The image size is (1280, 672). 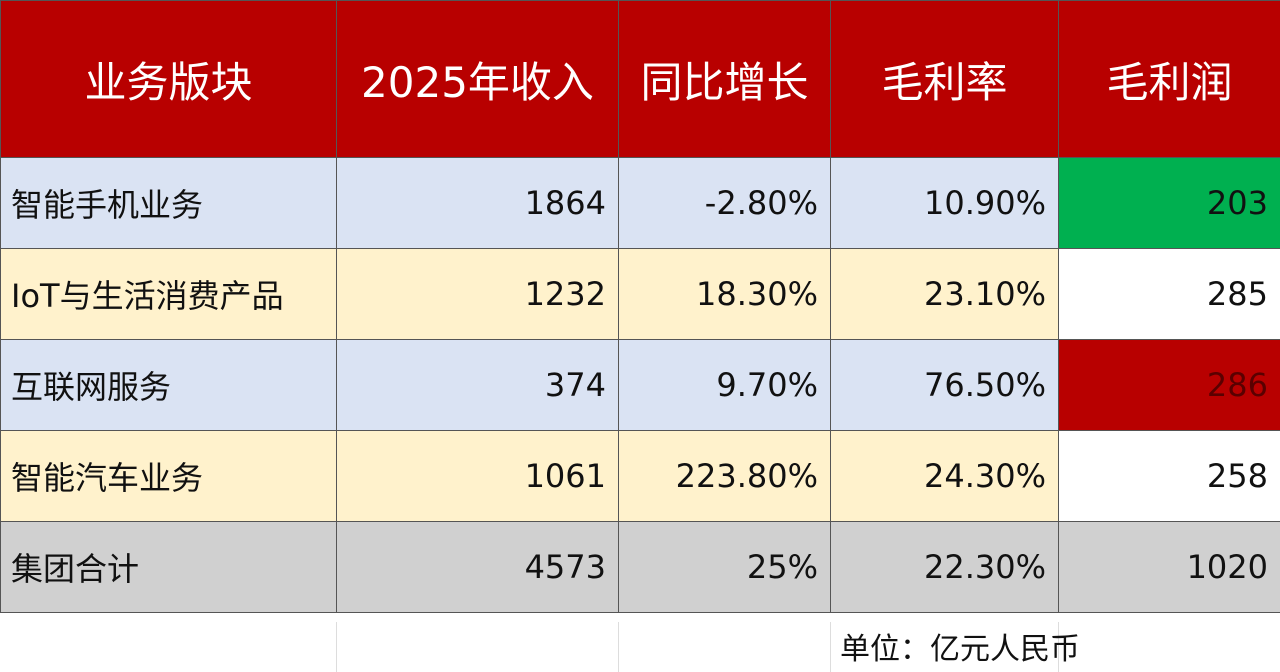 What do you see at coordinates (1169, 567) in the screenshot?
I see `cell: 1020` at bounding box center [1169, 567].